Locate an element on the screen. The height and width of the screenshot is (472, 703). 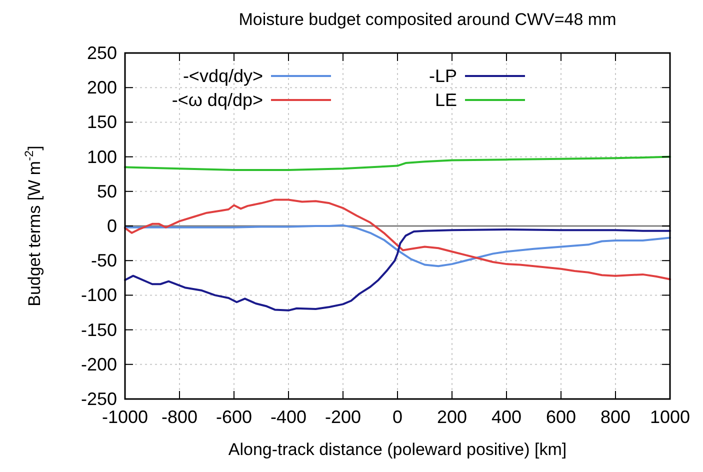
y-tick-label: -50 is located at coordinates (103, 260).